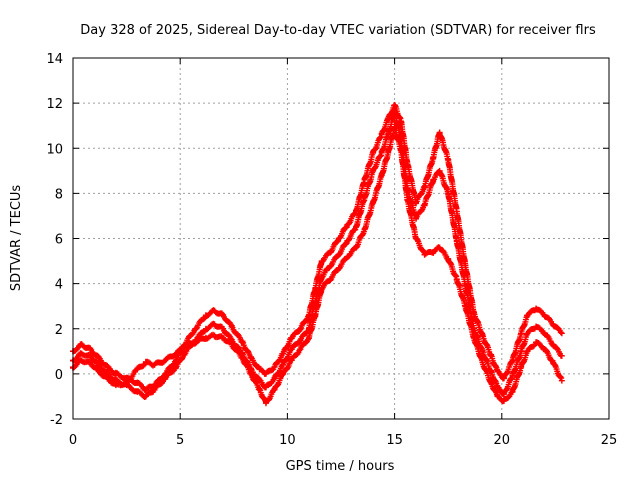  I want to click on x-axis-label: GPS time / hours, so click(340, 466).